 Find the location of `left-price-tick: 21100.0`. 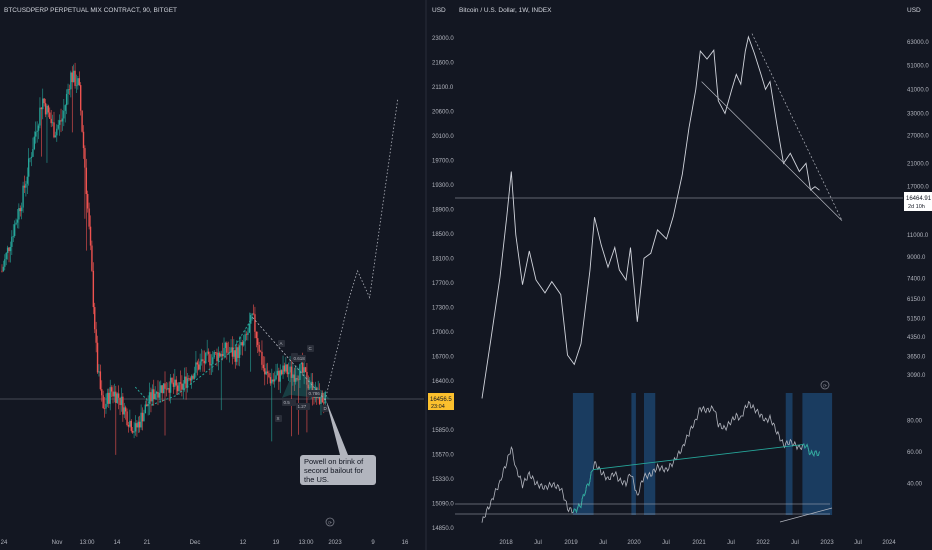

left-price-tick: 21100.0 is located at coordinates (443, 88).